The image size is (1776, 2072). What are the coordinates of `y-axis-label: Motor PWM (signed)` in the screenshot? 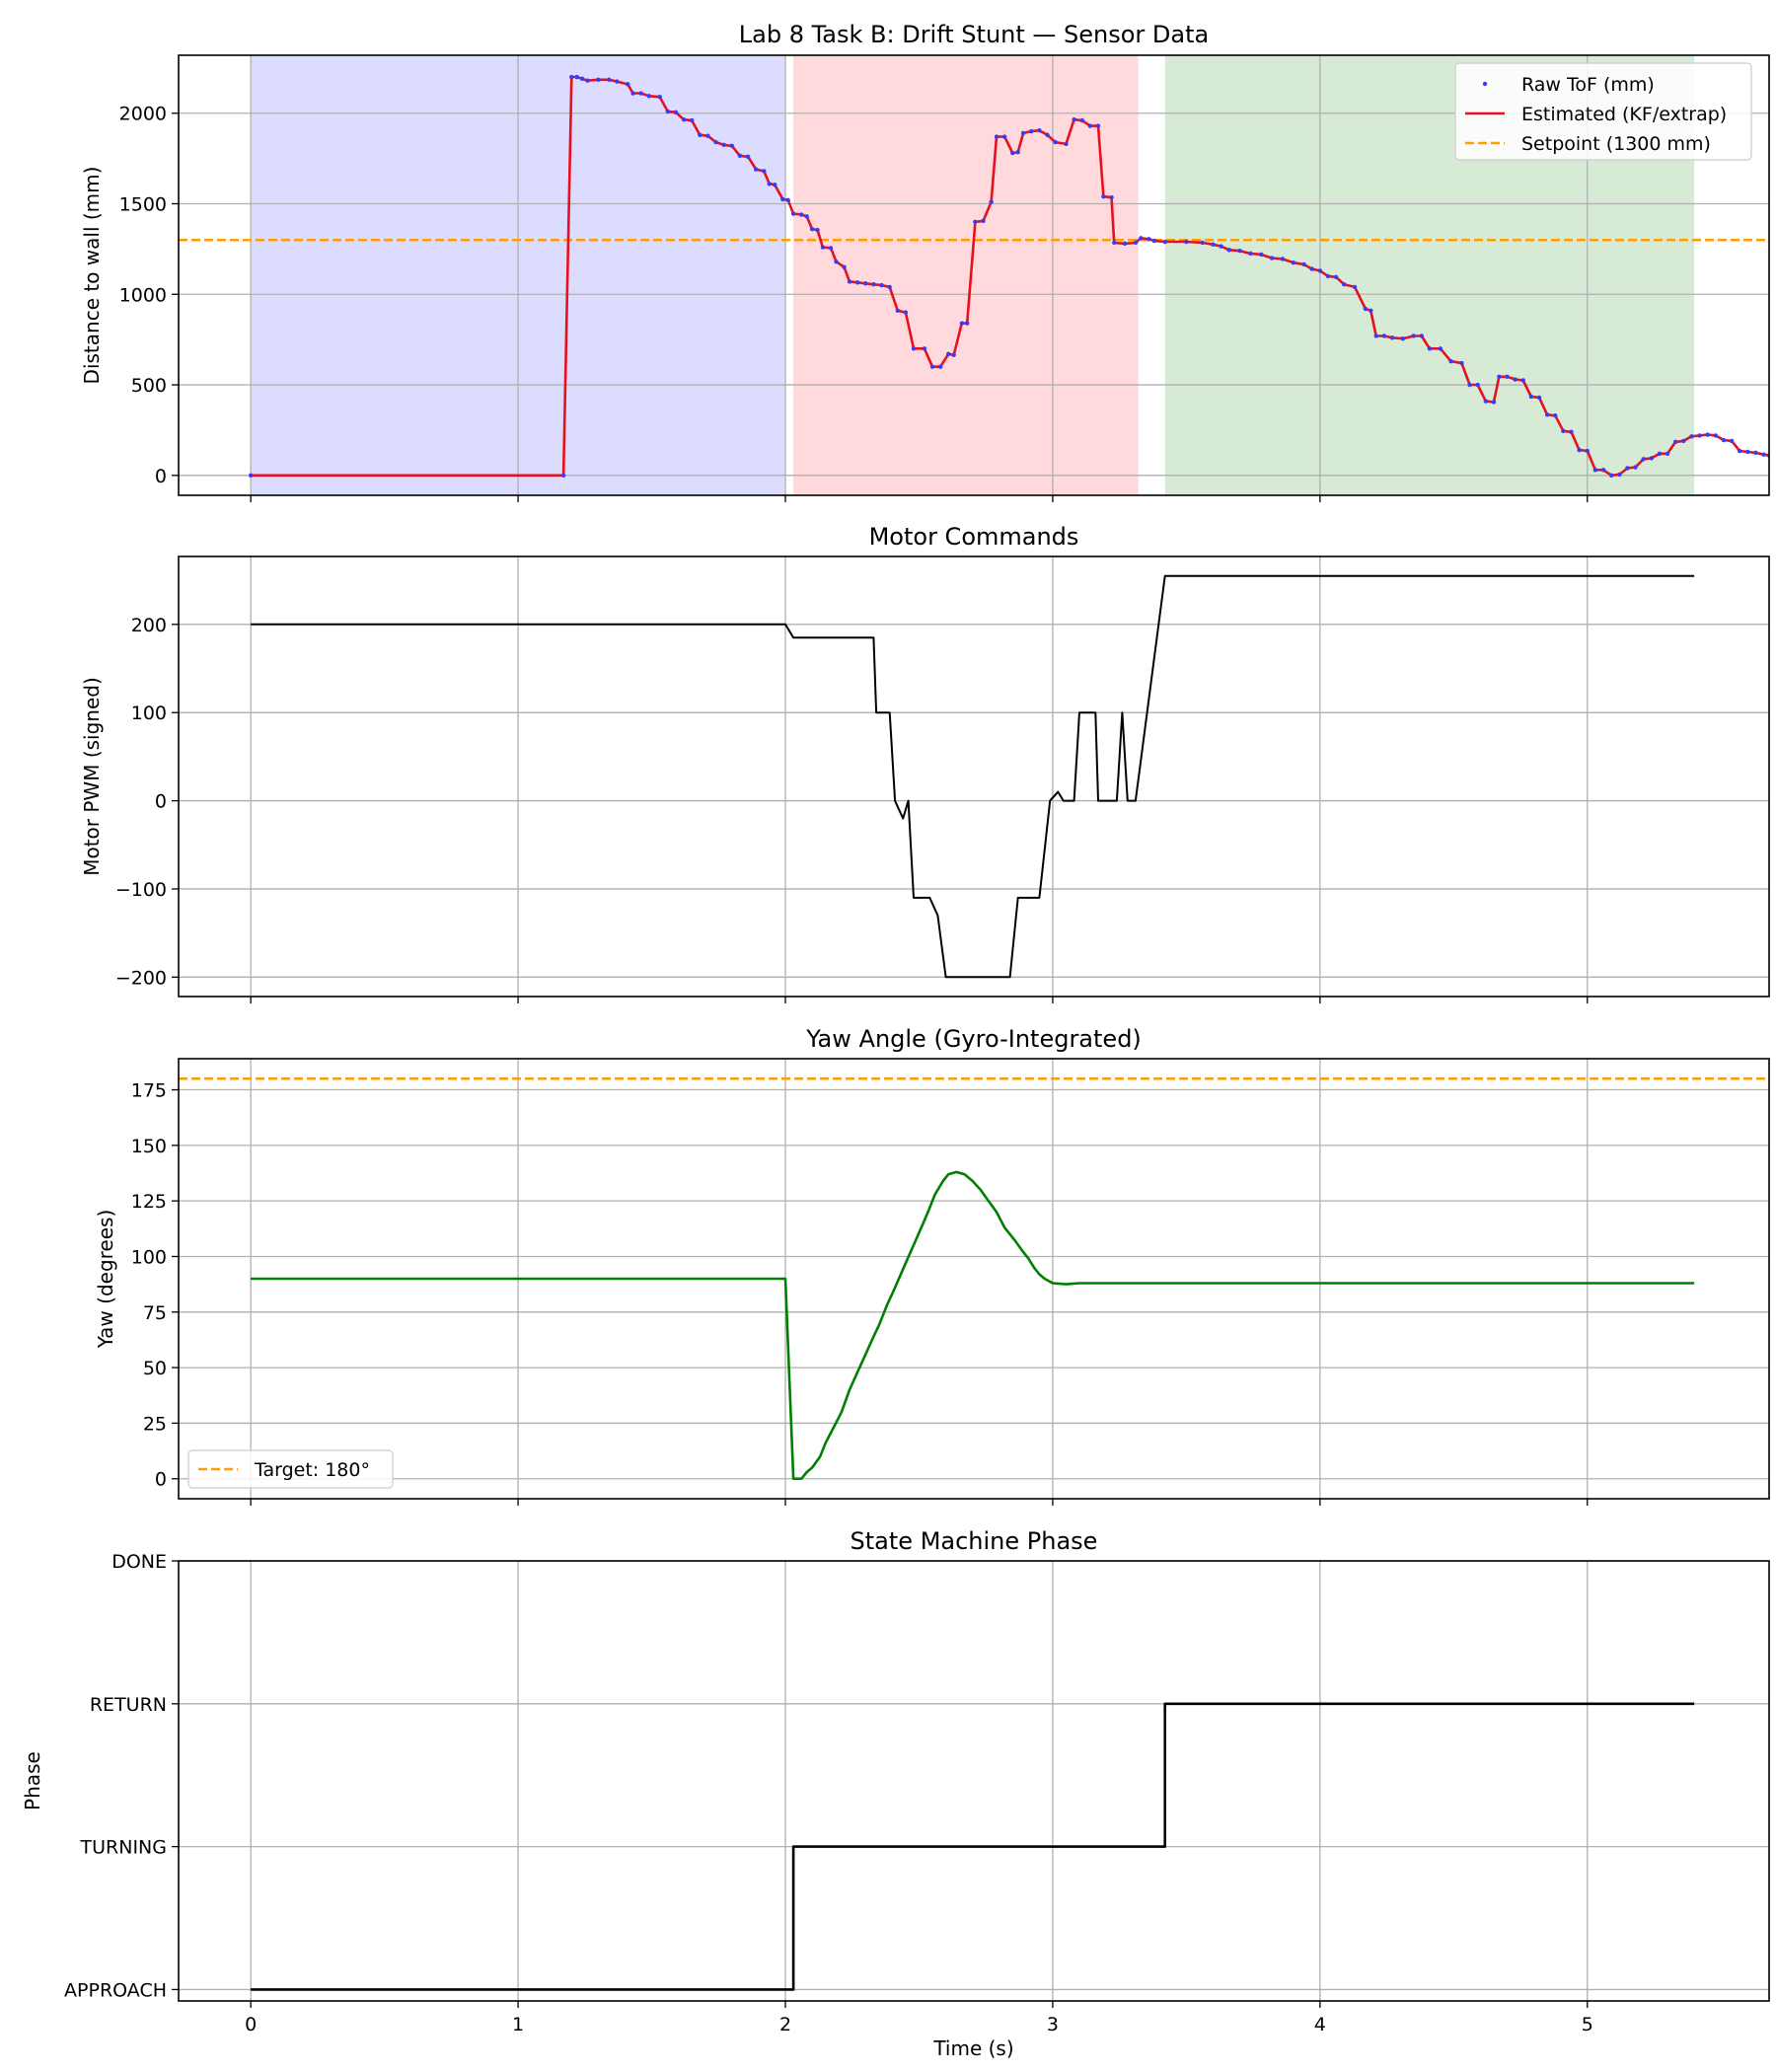 It's located at (92, 777).